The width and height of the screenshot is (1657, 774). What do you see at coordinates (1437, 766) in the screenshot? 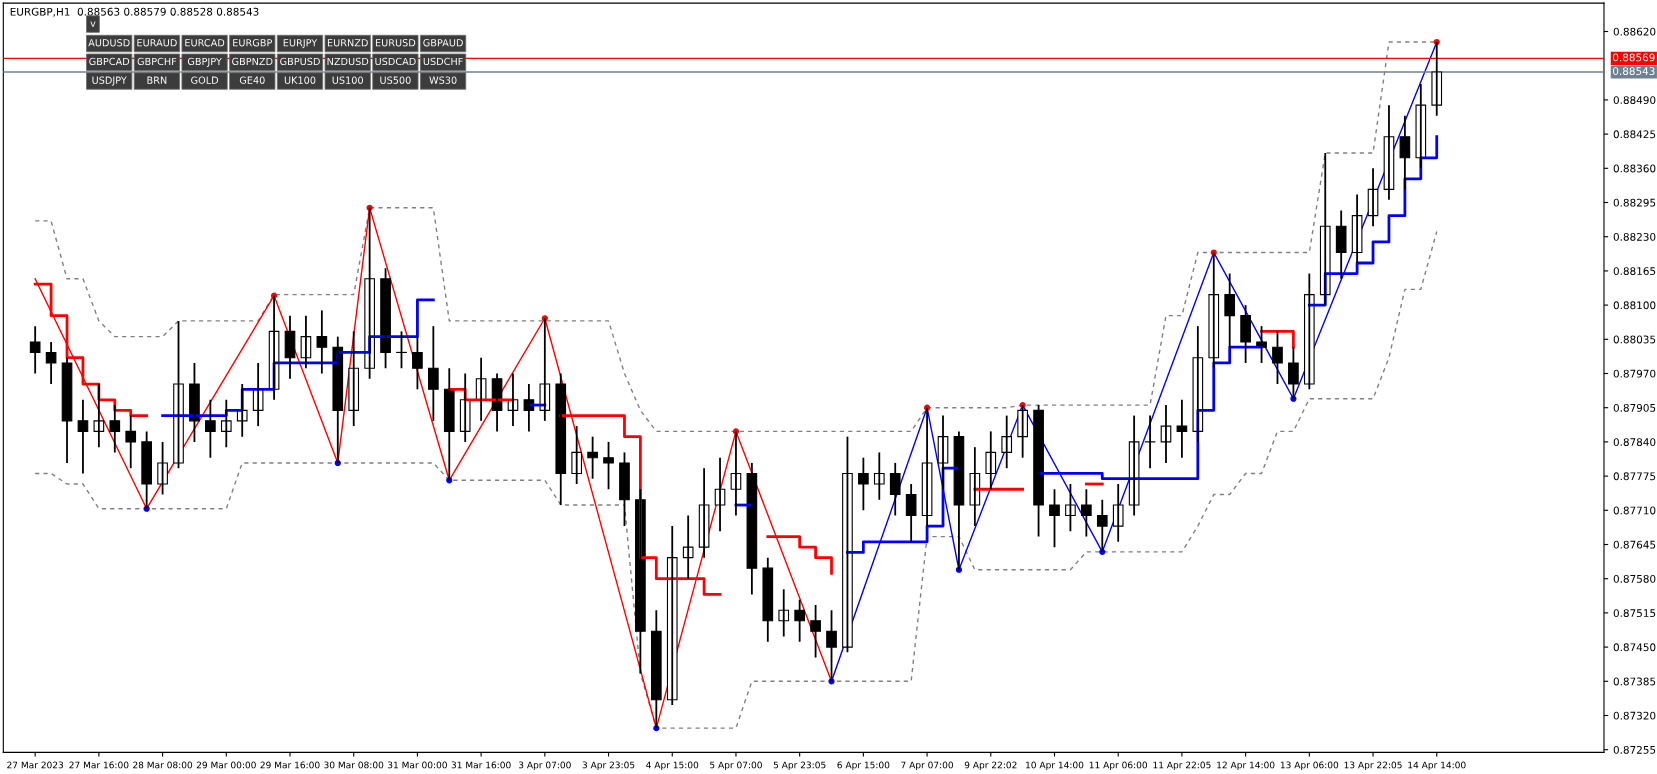
I see `x-tick-label: 14 Apr 14:00` at bounding box center [1437, 766].